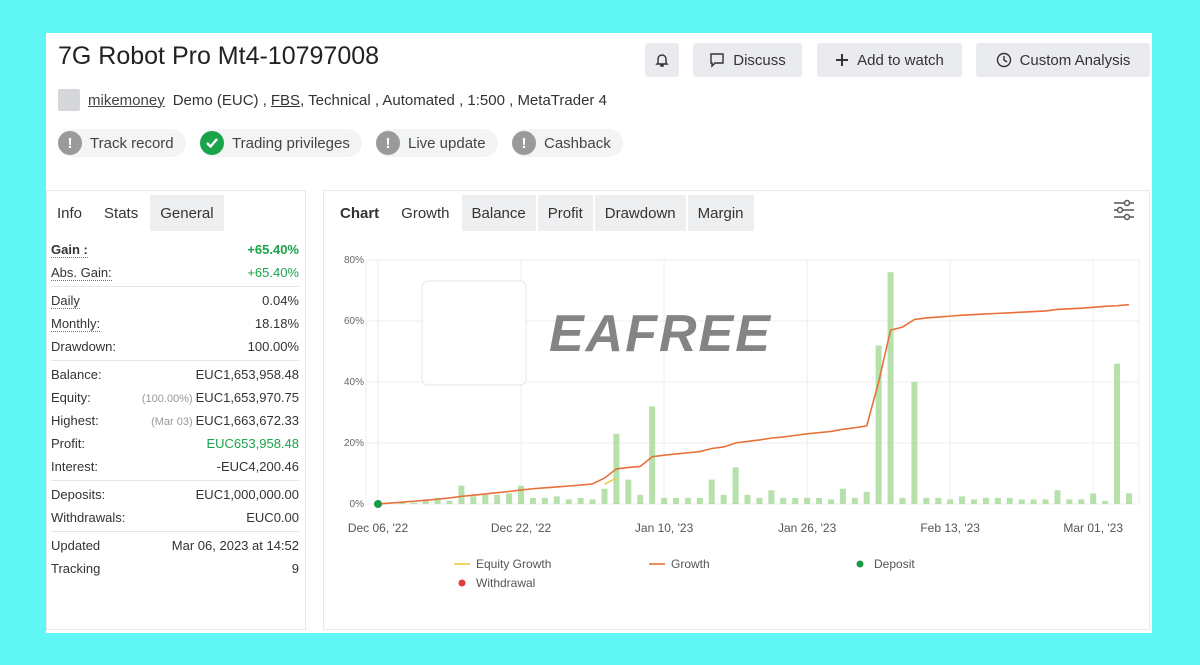 Image resolution: width=1200 pixels, height=665 pixels. I want to click on stat-value-group: -EUC4,200.46, so click(258, 466).